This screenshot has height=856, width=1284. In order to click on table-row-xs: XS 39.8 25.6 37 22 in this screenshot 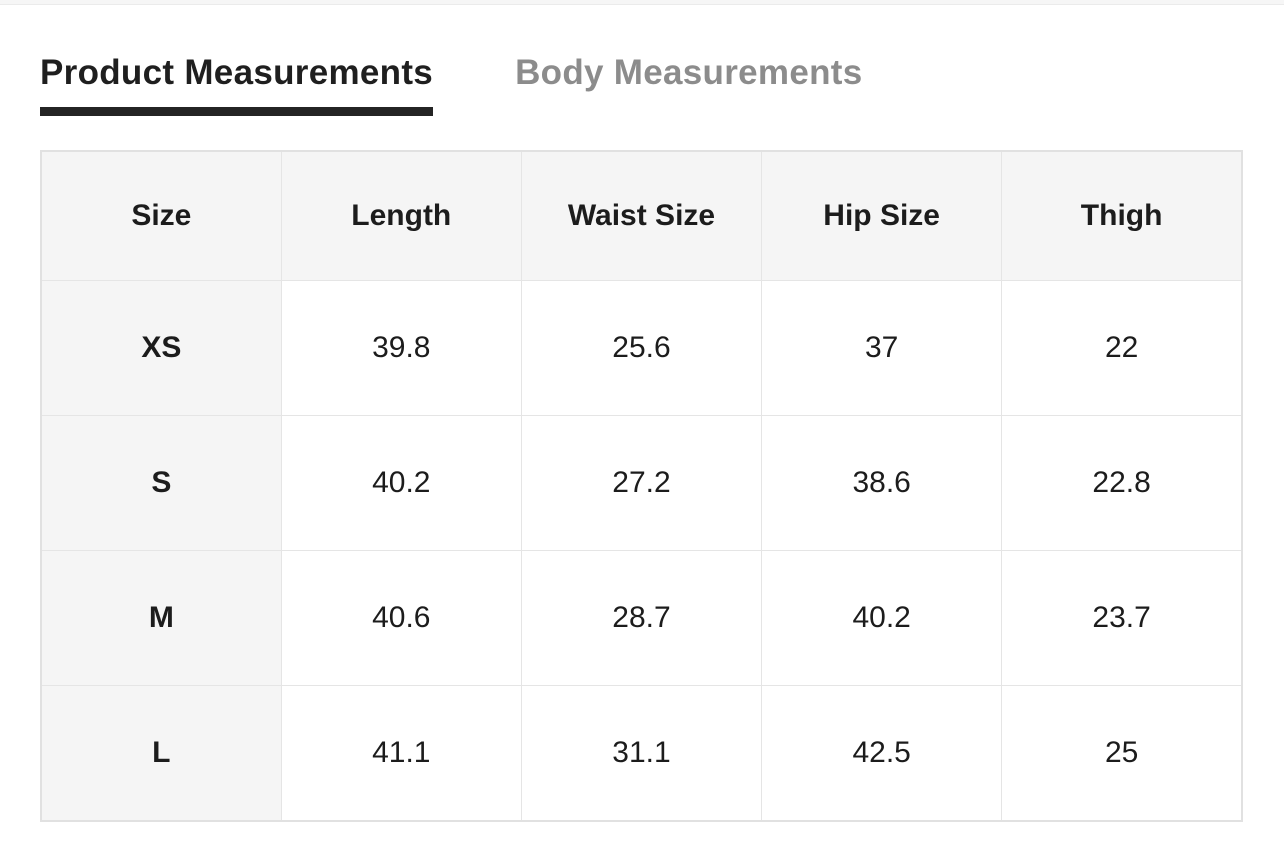, I will do `click(641, 348)`.